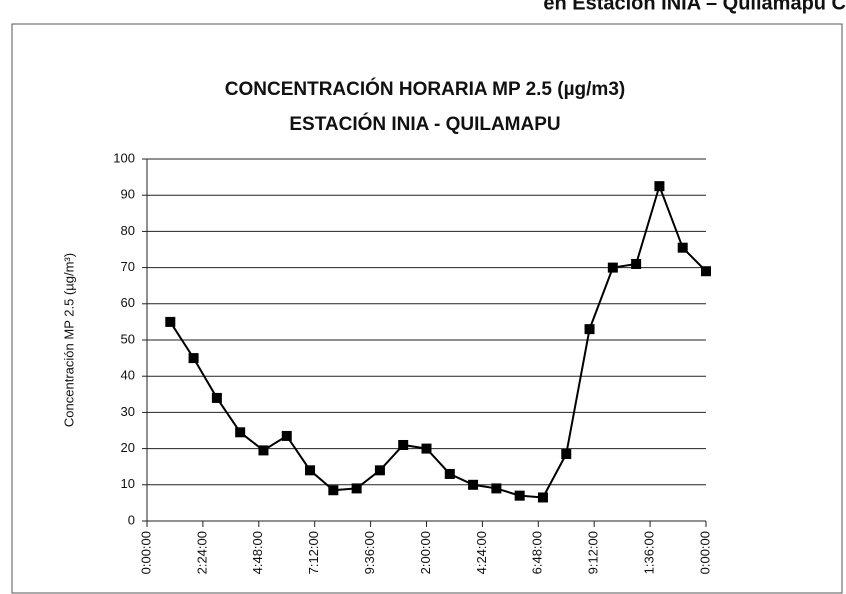  What do you see at coordinates (593, 552) in the screenshot?
I see `x-tick-label: 9:12:00` at bounding box center [593, 552].